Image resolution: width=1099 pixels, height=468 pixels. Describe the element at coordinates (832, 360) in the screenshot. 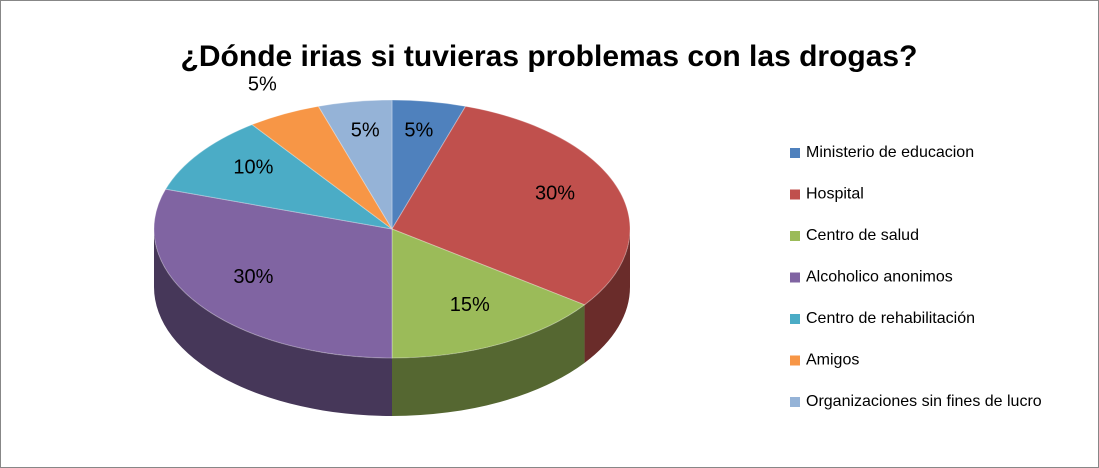

I see `legend-label: Amigos` at that location.